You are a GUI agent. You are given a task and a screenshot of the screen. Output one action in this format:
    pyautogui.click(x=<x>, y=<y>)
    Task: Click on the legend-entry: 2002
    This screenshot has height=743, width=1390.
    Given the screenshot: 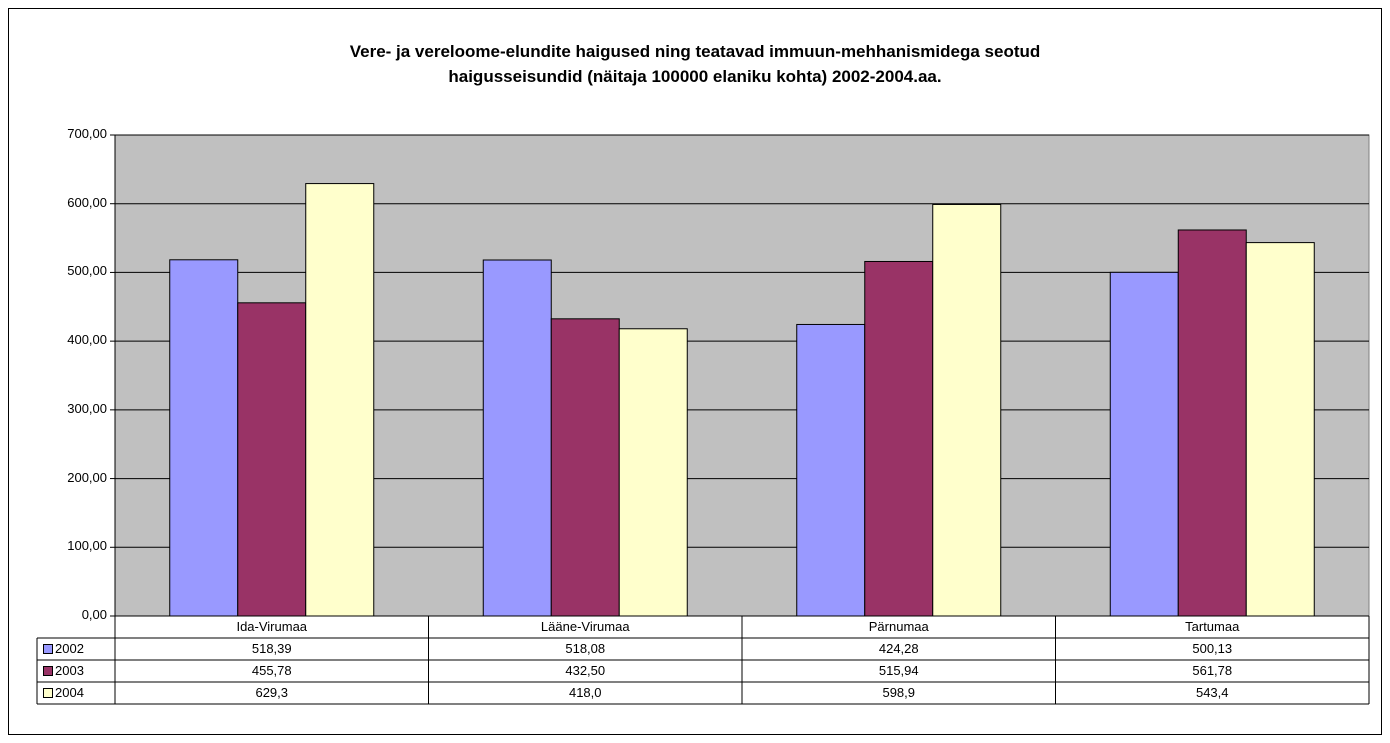 What is the action you would take?
    pyautogui.click(x=76, y=649)
    